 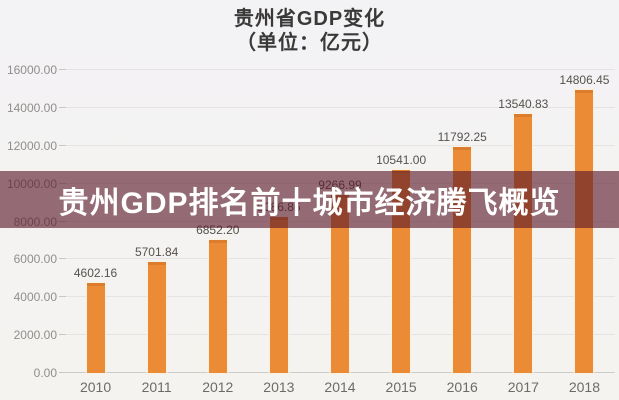 I want to click on bar-value-label: 10541.00, so click(x=401, y=160).